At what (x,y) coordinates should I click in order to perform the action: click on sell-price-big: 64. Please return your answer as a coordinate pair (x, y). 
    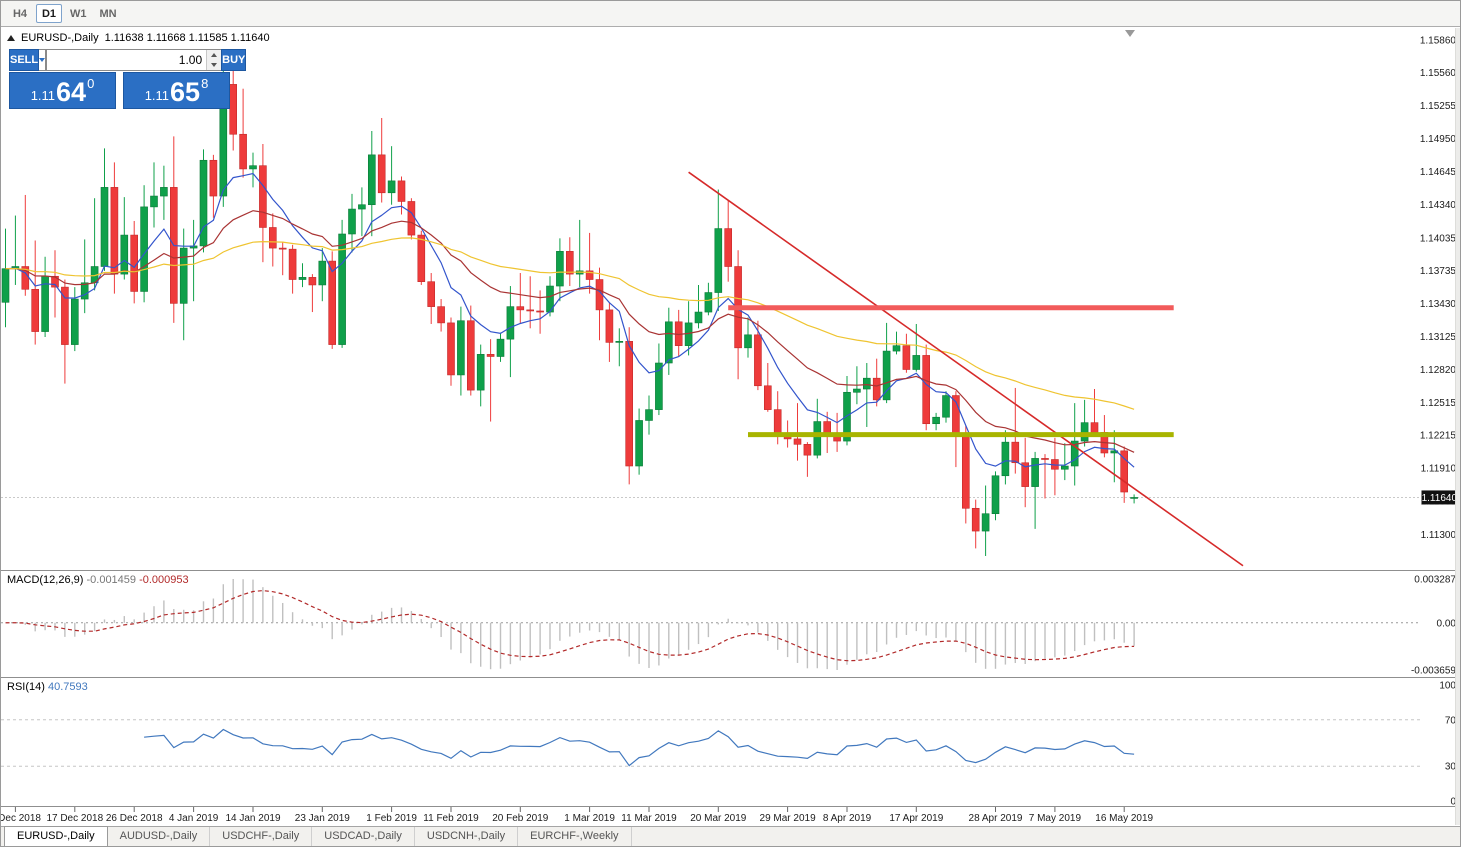
    Looking at the image, I should click on (71, 92).